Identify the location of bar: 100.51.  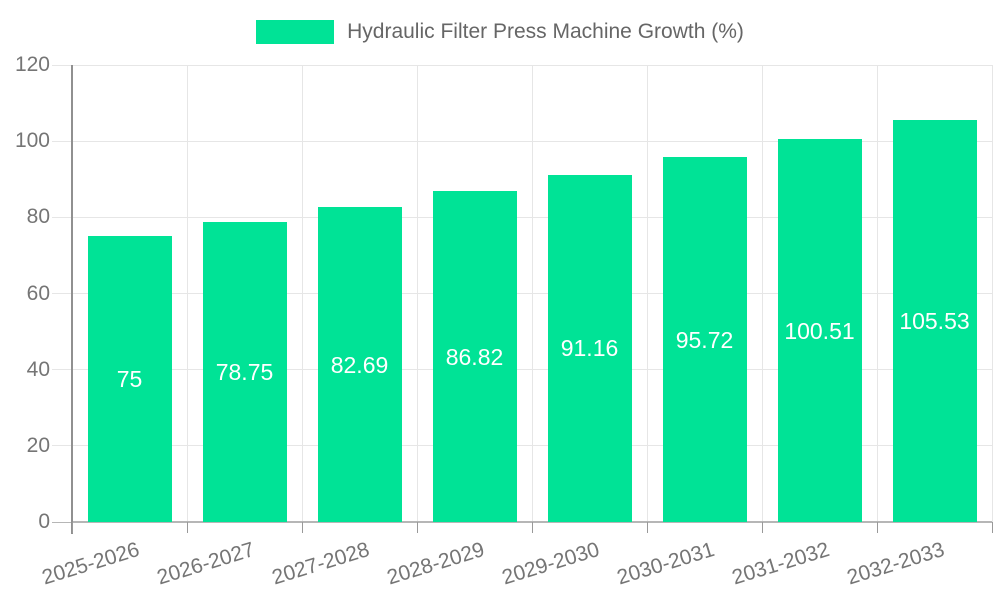
(819, 330).